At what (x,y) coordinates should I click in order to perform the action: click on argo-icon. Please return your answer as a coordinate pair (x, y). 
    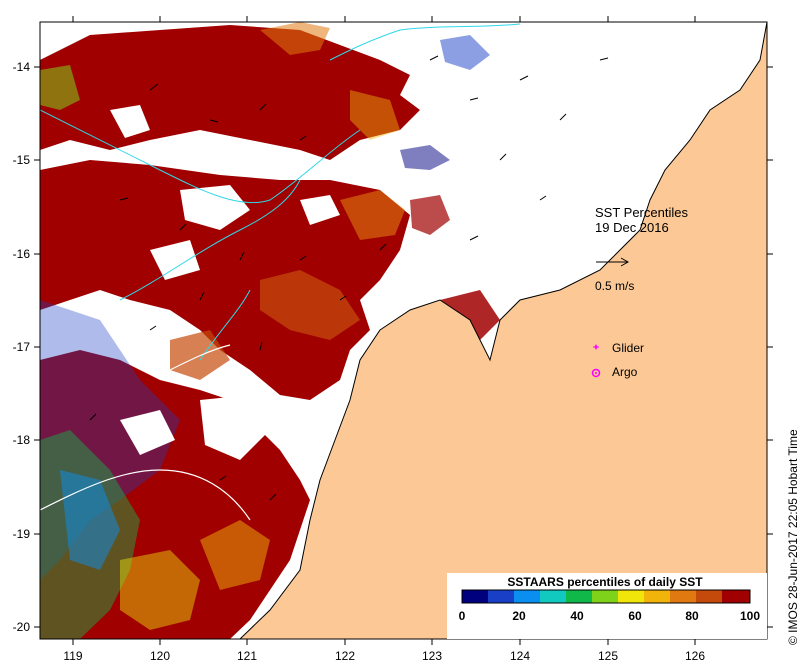
    Looking at the image, I should click on (596, 373).